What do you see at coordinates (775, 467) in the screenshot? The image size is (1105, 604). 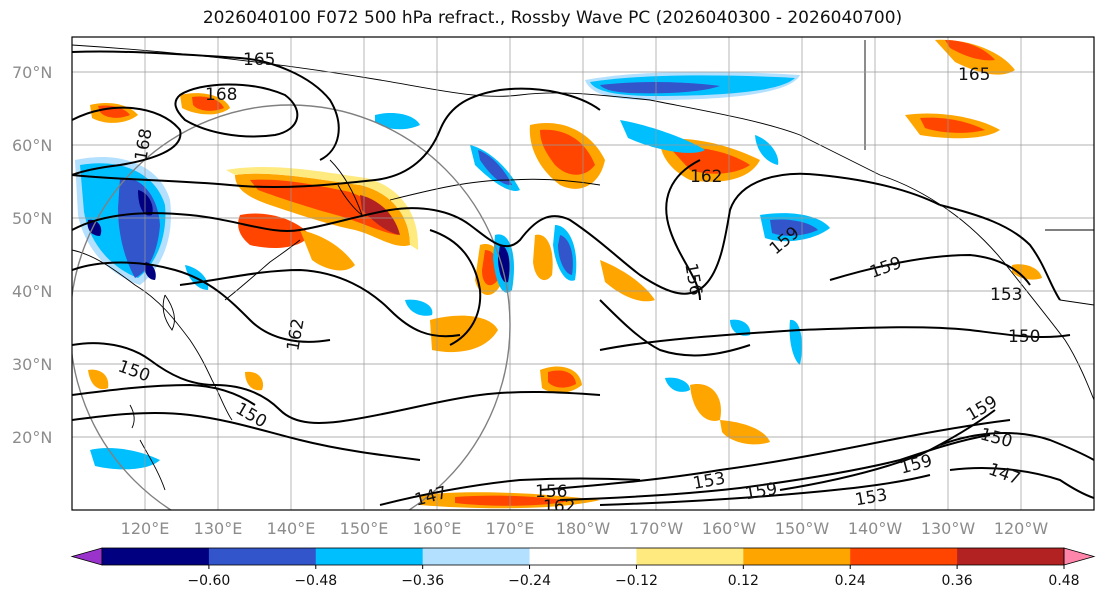 I see `contour-153-south` at bounding box center [775, 467].